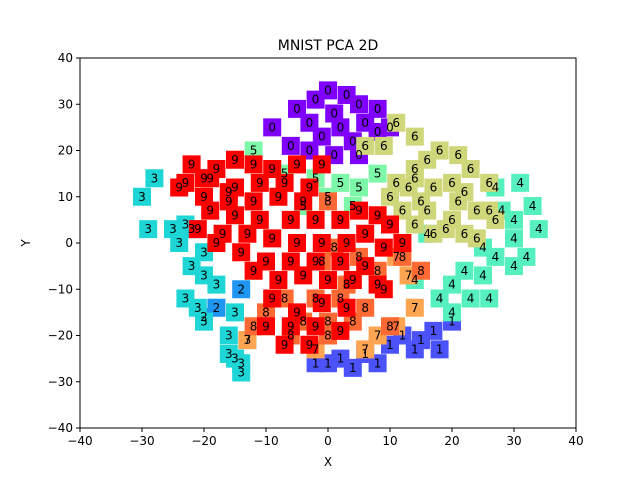 Image resolution: width=640 pixels, height=480 pixels. I want to click on point-label-5: 5, so click(303, 206).